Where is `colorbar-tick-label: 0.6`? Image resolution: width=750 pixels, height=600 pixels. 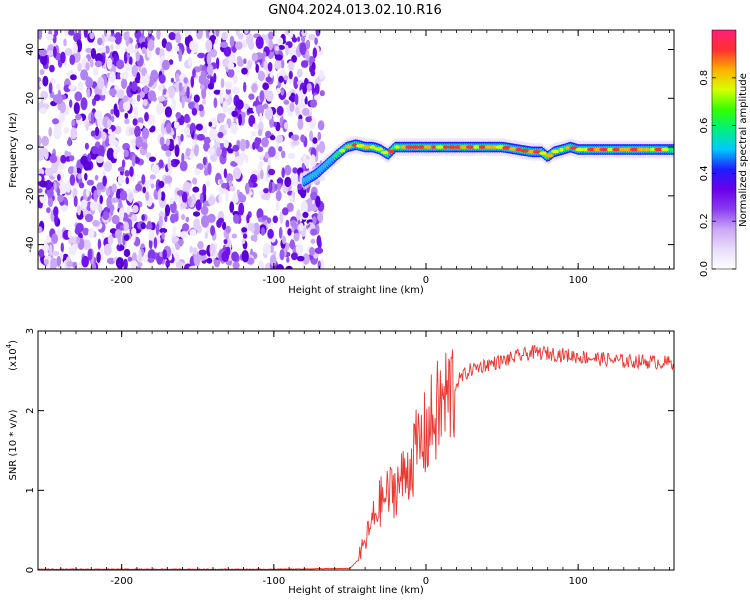
colorbar-tick-label: 0.6 is located at coordinates (704, 126).